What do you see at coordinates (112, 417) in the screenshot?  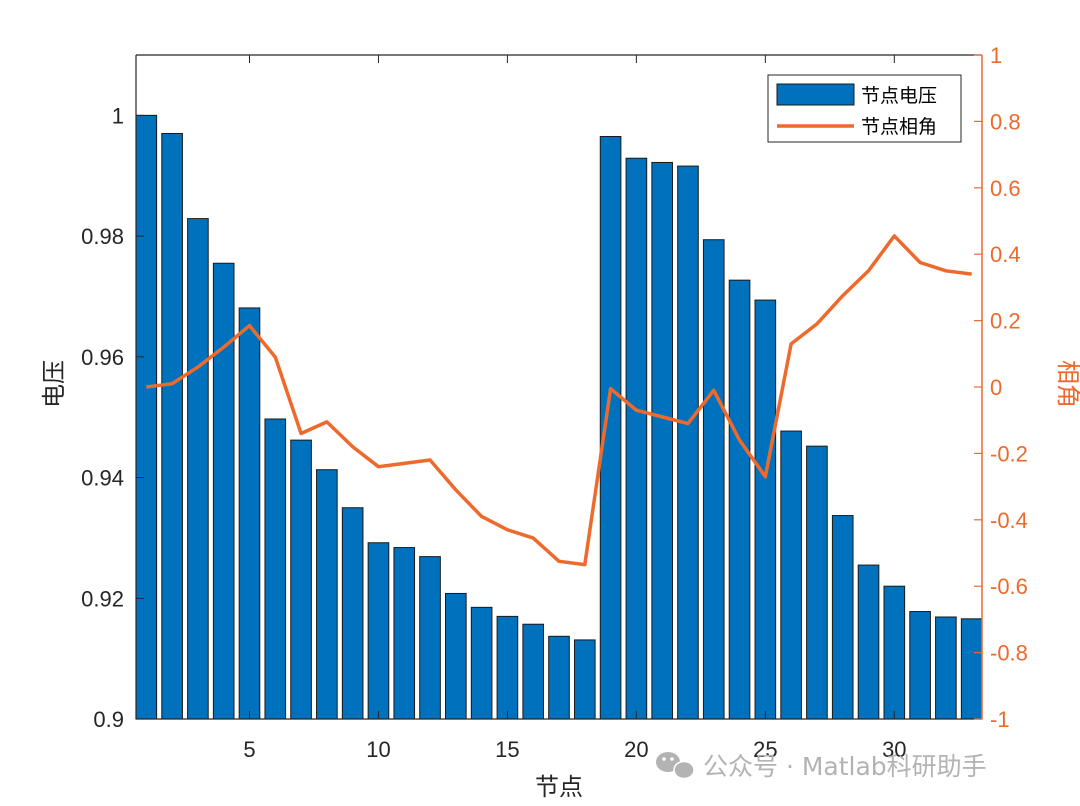 I see `y-left-ticks: 0.9 0.92 0.94 0.96 0.98 1` at bounding box center [112, 417].